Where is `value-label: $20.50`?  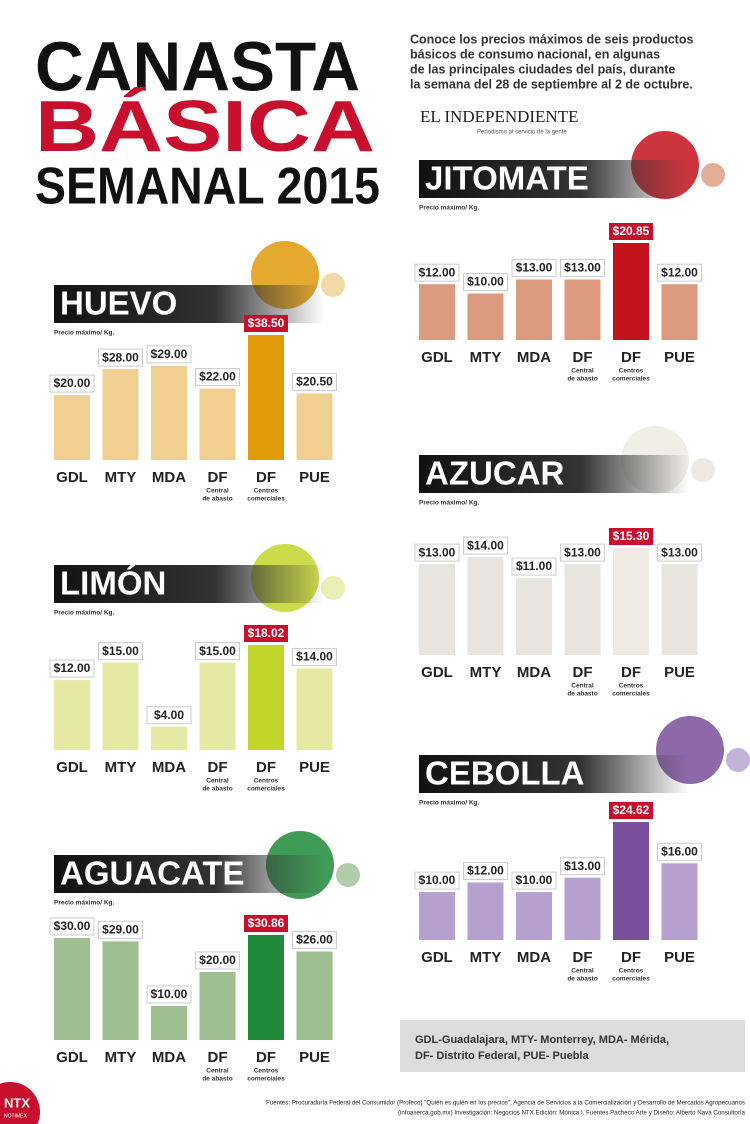
value-label: $20.50 is located at coordinates (314, 382).